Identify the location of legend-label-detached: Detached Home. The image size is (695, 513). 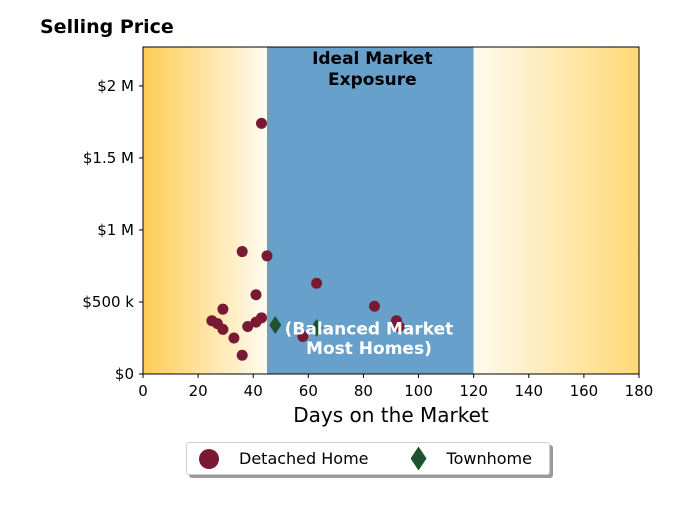
(304, 458).